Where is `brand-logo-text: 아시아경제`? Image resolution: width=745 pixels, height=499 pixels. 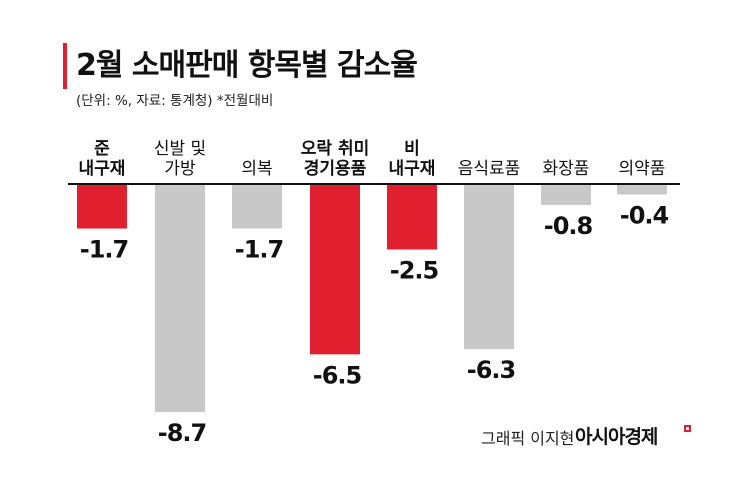
brand-logo-text: 아시아경제 is located at coordinates (616, 437).